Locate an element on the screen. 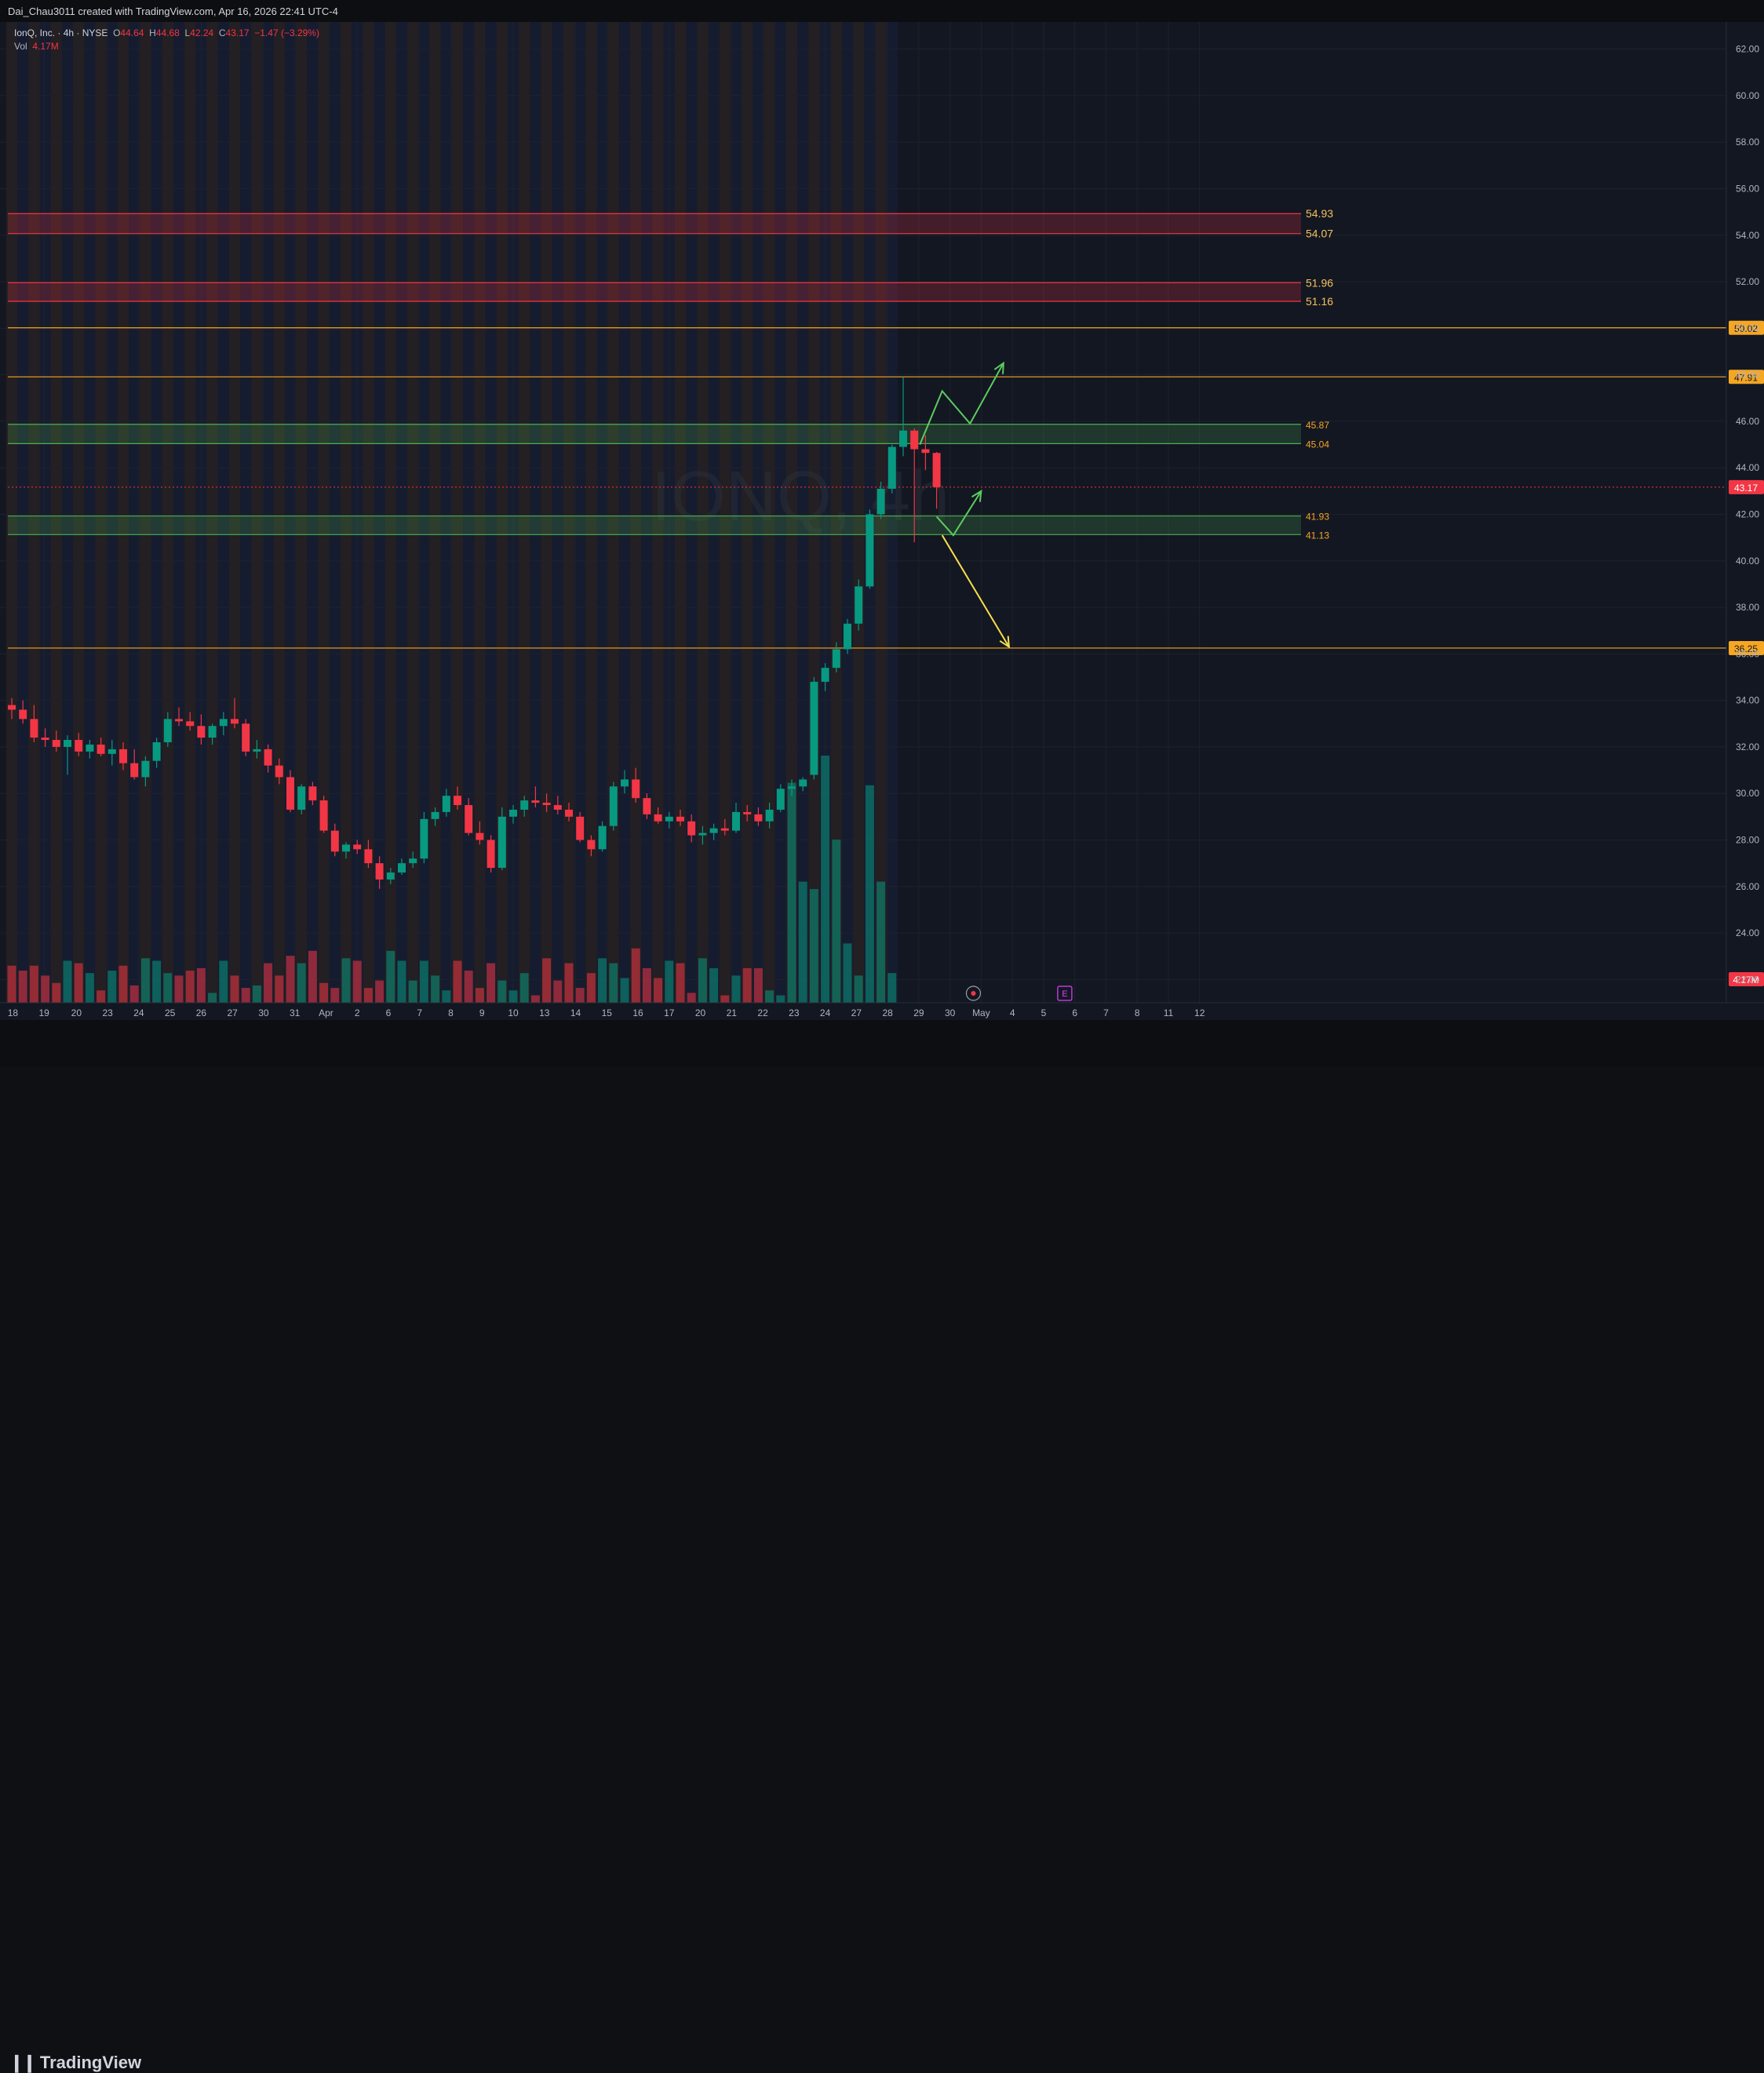 The width and height of the screenshot is (1764, 2073). time-tick-label: 18 is located at coordinates (13, 1012).